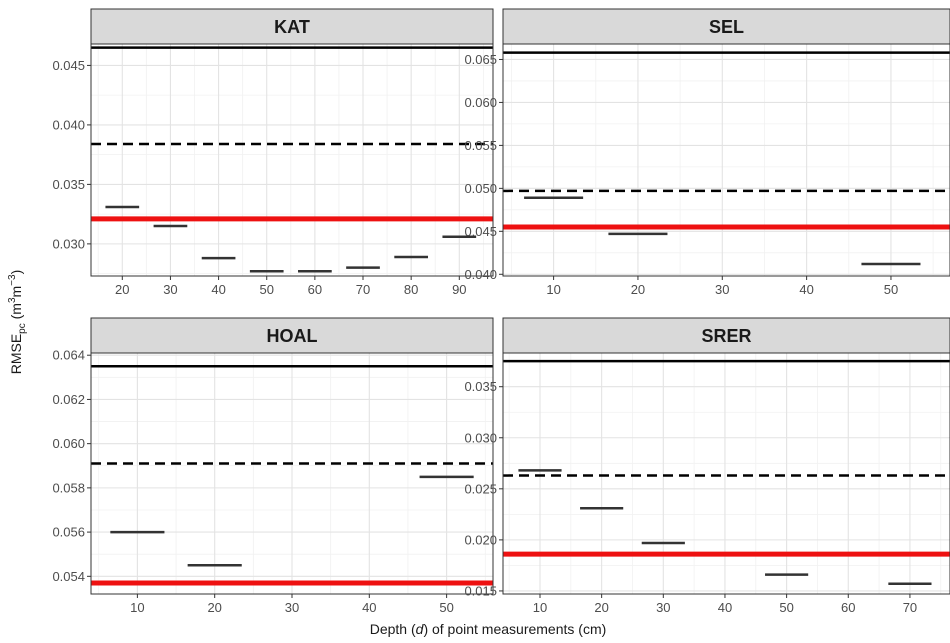 This screenshot has width=950, height=643. Describe the element at coordinates (363, 289) in the screenshot. I see `x-tick-label-kat: 70` at that location.